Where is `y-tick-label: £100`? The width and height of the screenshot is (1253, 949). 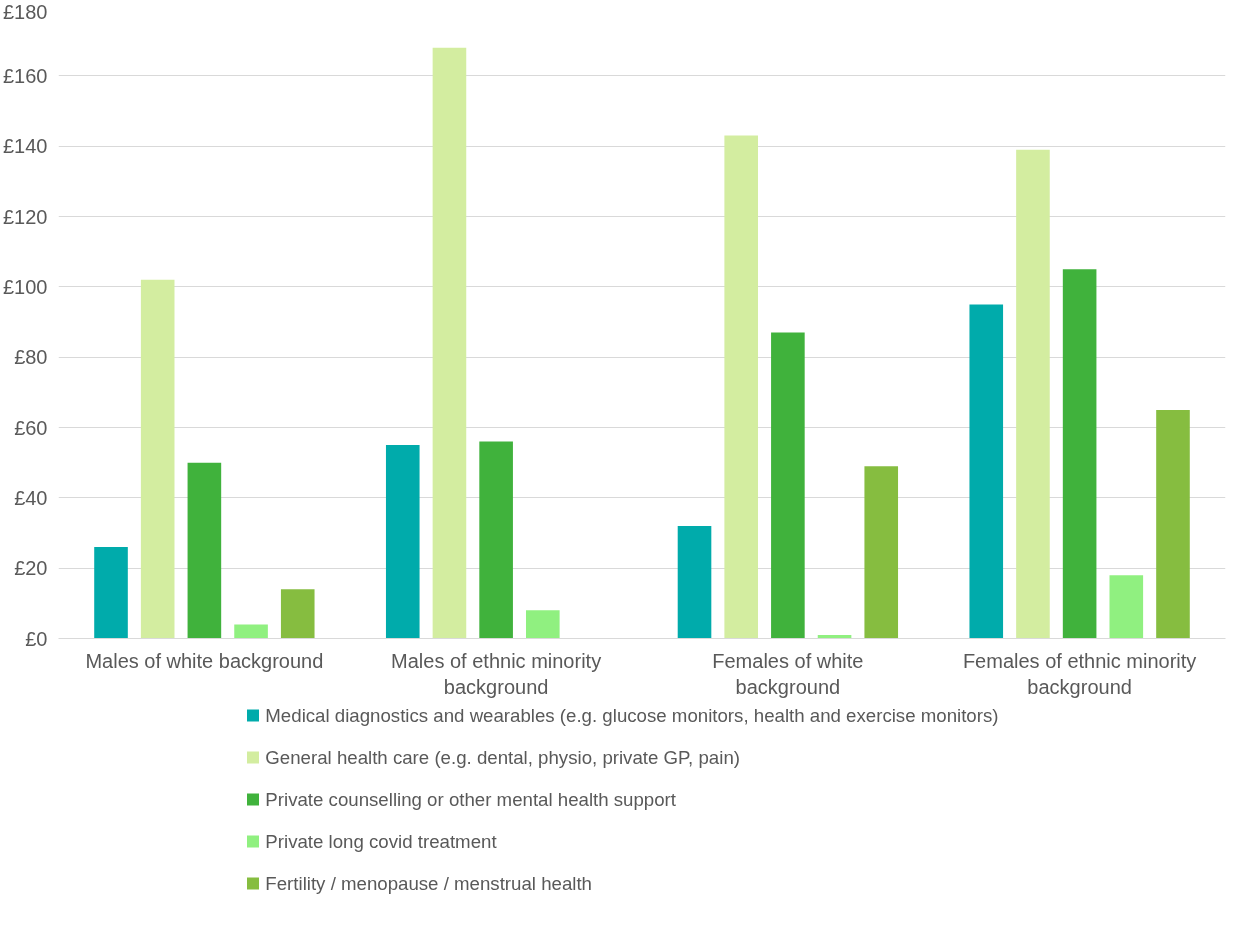
y-tick-label: £100 is located at coordinates (25, 286).